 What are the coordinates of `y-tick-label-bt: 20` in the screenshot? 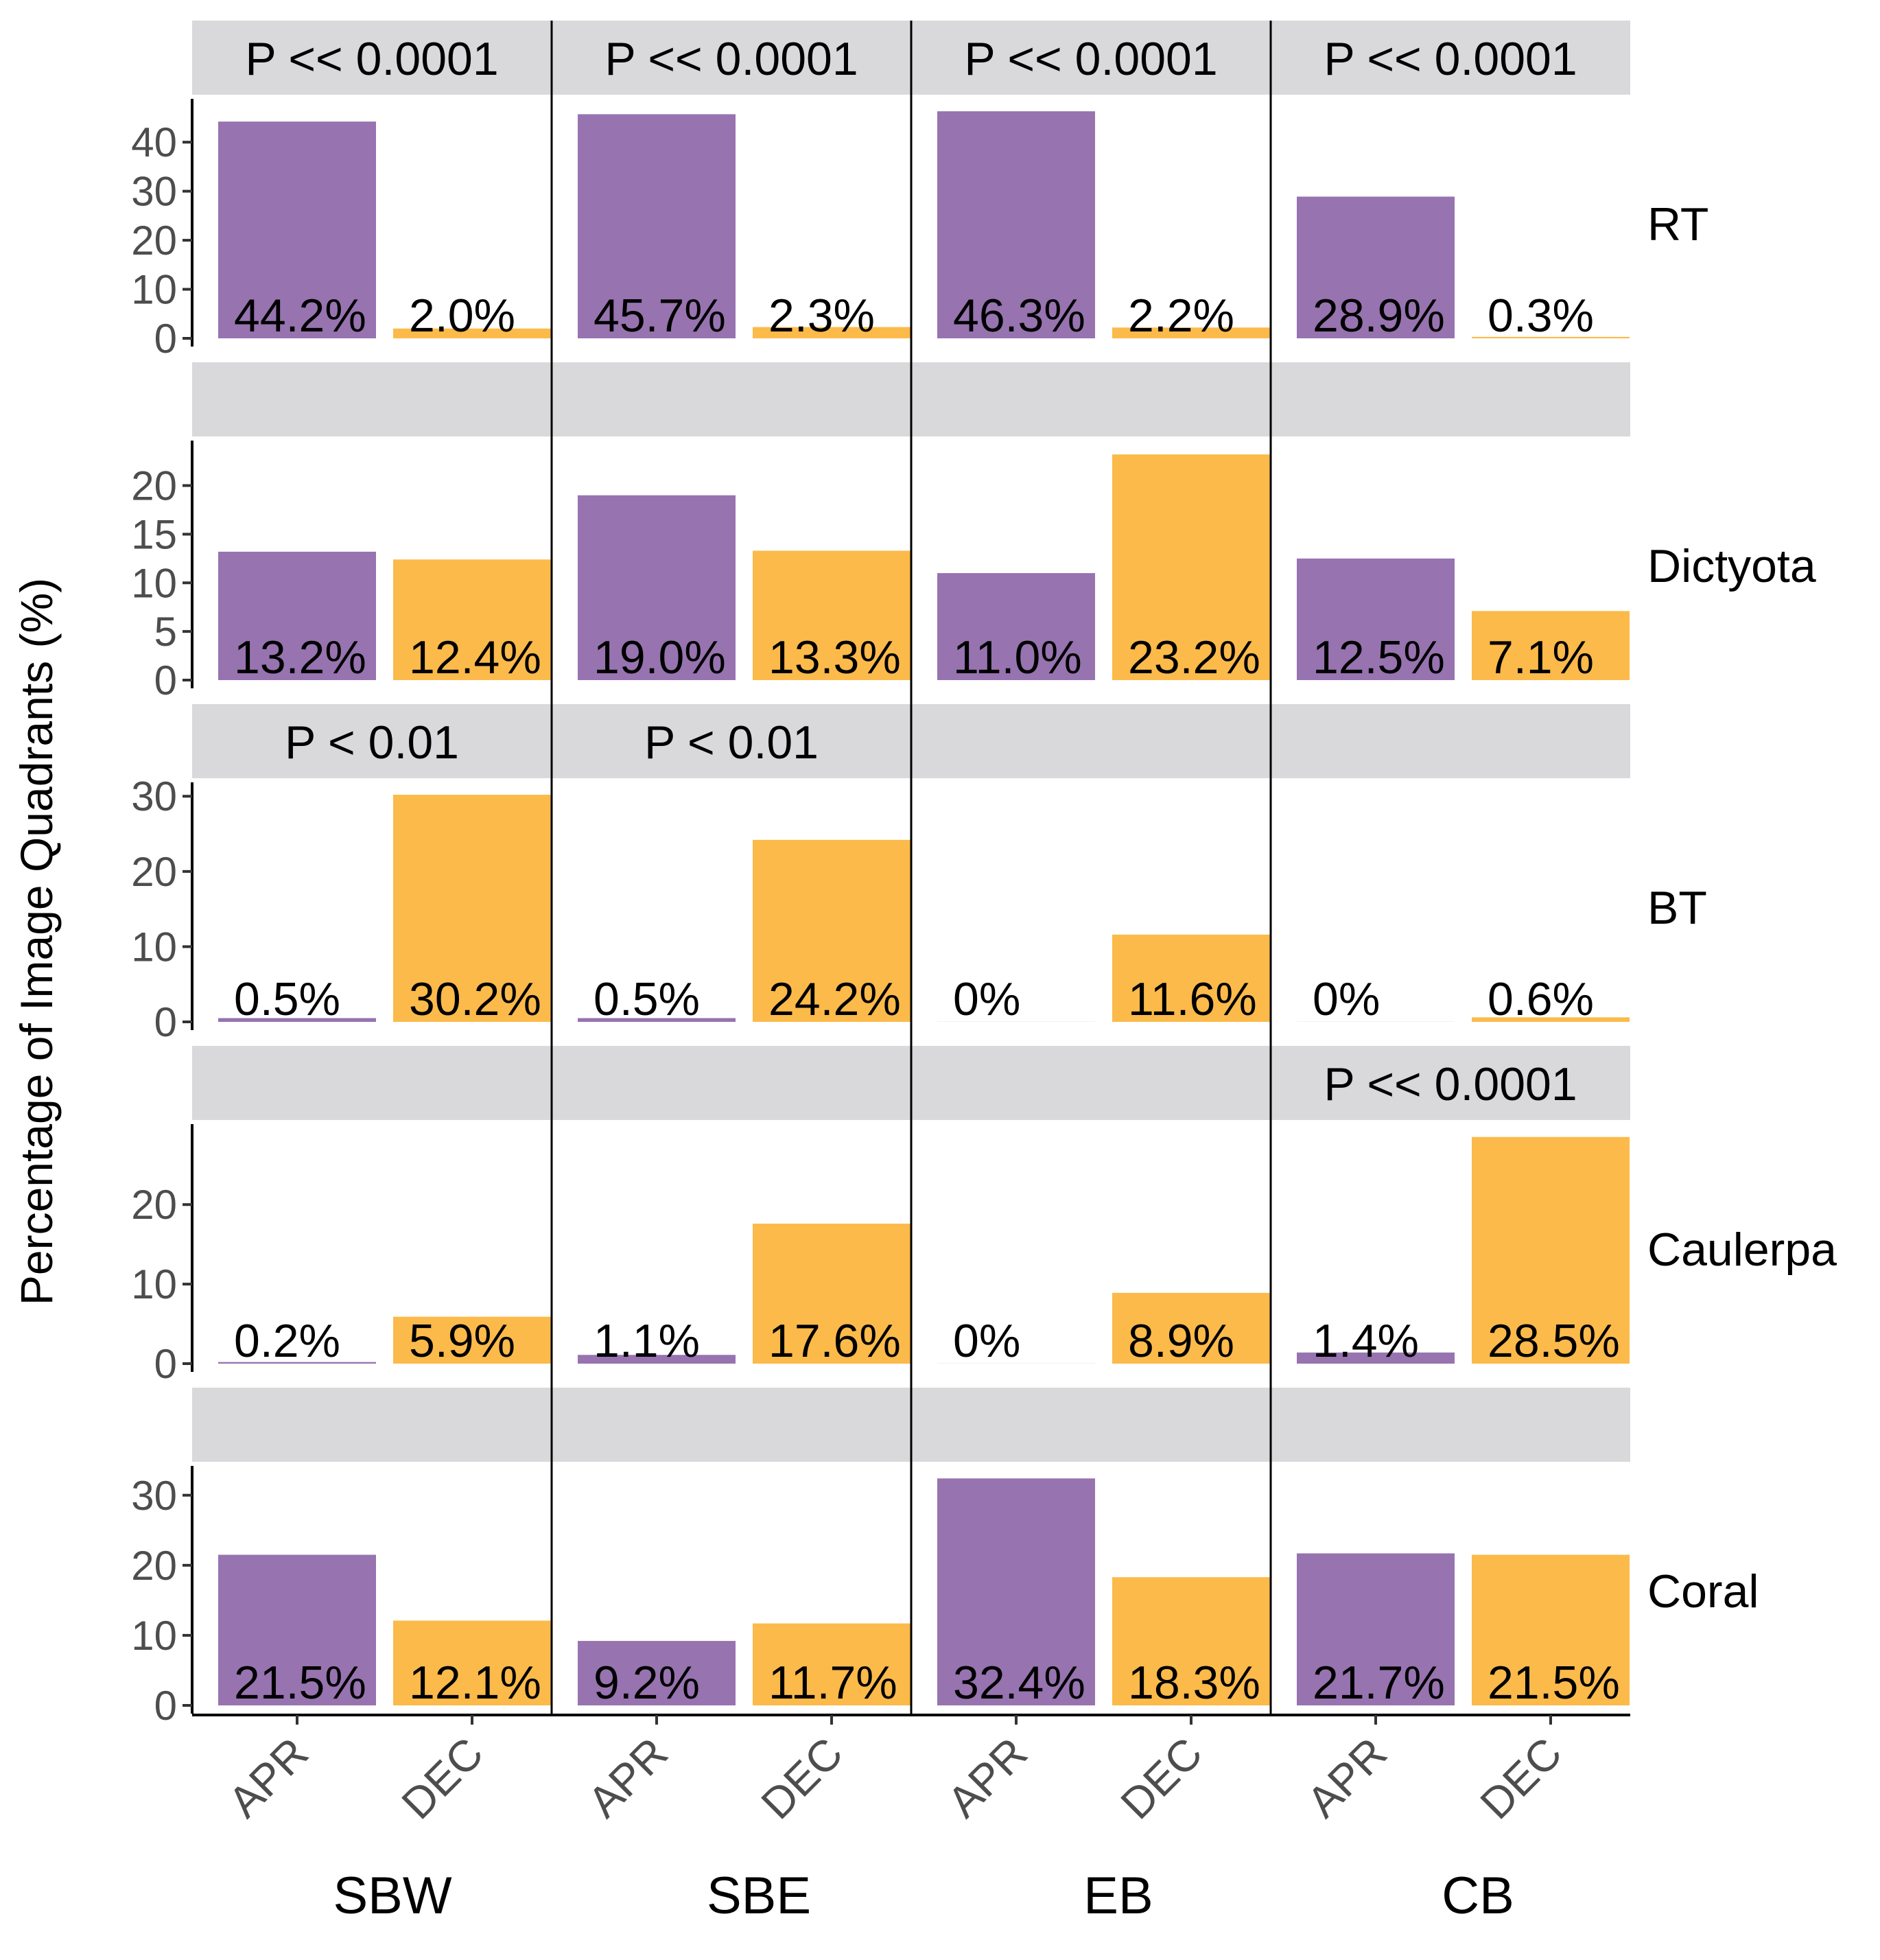 It's located at (154, 872).